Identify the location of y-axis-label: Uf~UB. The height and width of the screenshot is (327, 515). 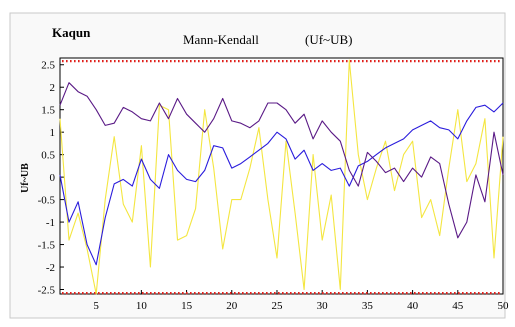
(25, 178).